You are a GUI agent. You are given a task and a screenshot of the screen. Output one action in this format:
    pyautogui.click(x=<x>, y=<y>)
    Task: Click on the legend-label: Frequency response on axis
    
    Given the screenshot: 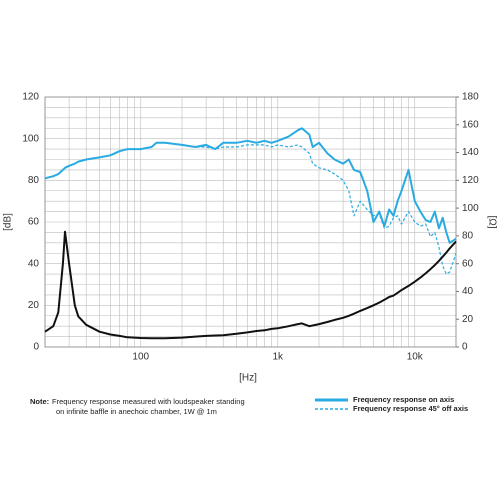 What is the action you would take?
    pyautogui.click(x=403, y=399)
    